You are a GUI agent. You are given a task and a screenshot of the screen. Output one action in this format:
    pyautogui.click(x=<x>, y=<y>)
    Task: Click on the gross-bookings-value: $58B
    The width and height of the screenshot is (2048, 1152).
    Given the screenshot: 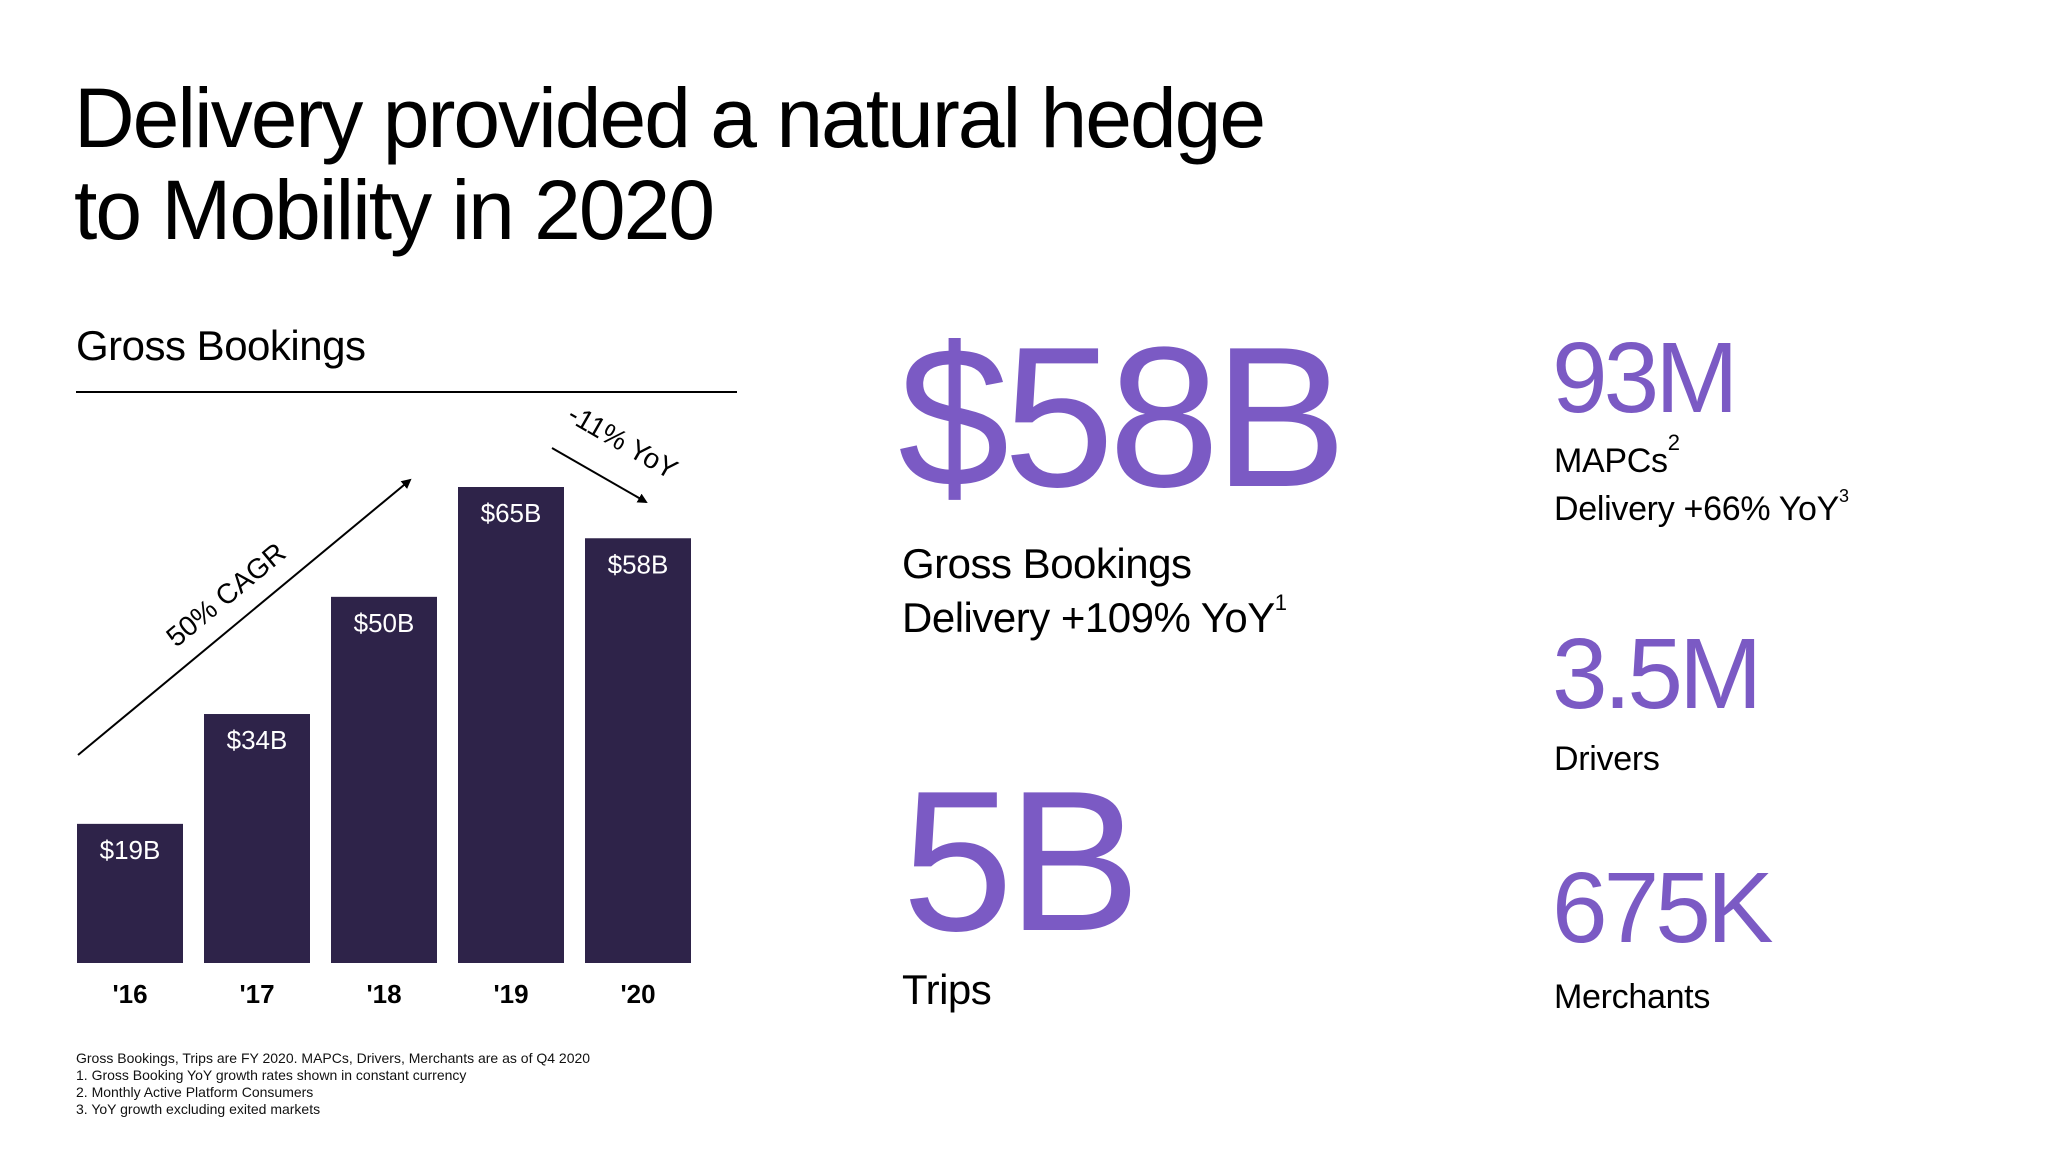 What is the action you would take?
    pyautogui.click(x=1122, y=417)
    